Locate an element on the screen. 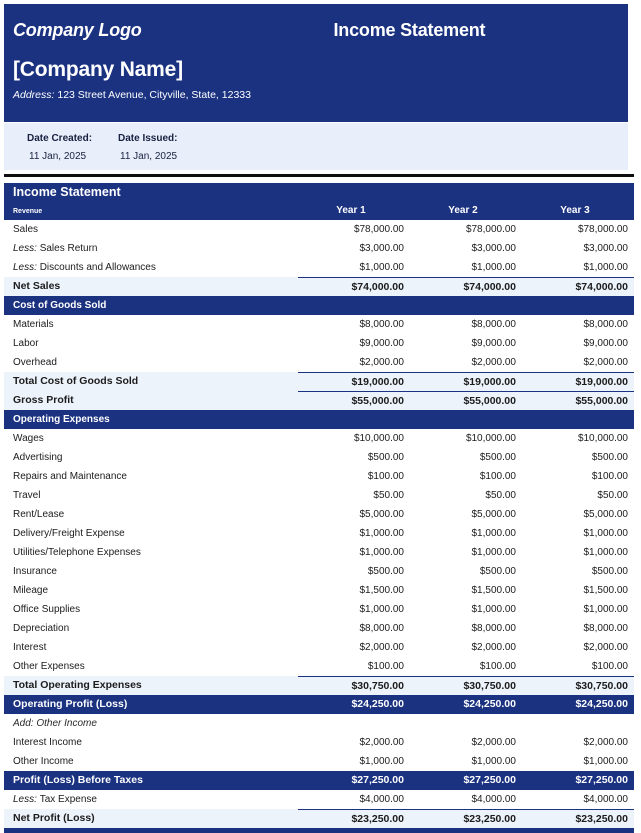 The width and height of the screenshot is (641, 833). row-values: $78,000.00 $78,000.00 $78,000.00 is located at coordinates (466, 229).